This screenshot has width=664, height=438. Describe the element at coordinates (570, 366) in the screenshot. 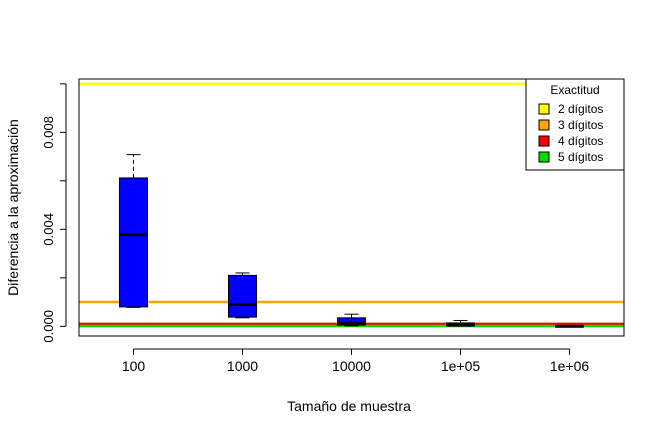

I see `x-tick-label-1e-06: 1e+06` at that location.